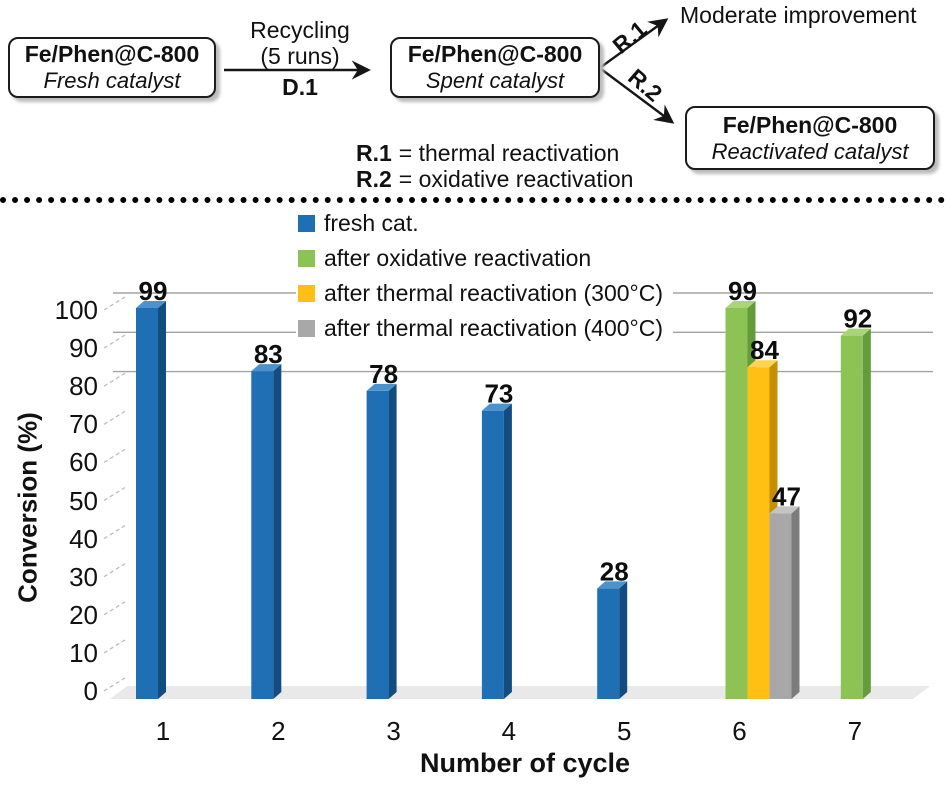 The width and height of the screenshot is (945, 786). What do you see at coordinates (458, 258) in the screenshot?
I see `legend-label: after oxidative reactivation` at bounding box center [458, 258].